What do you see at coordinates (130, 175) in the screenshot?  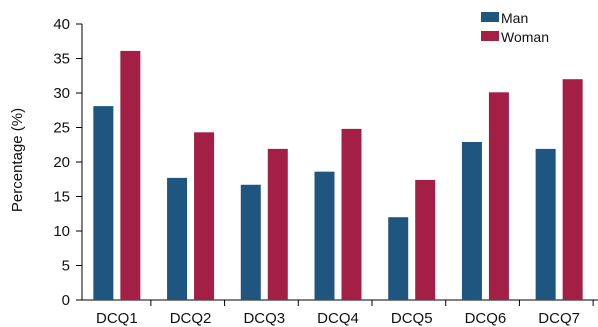 I see `bar-woman-dcq1` at bounding box center [130, 175].